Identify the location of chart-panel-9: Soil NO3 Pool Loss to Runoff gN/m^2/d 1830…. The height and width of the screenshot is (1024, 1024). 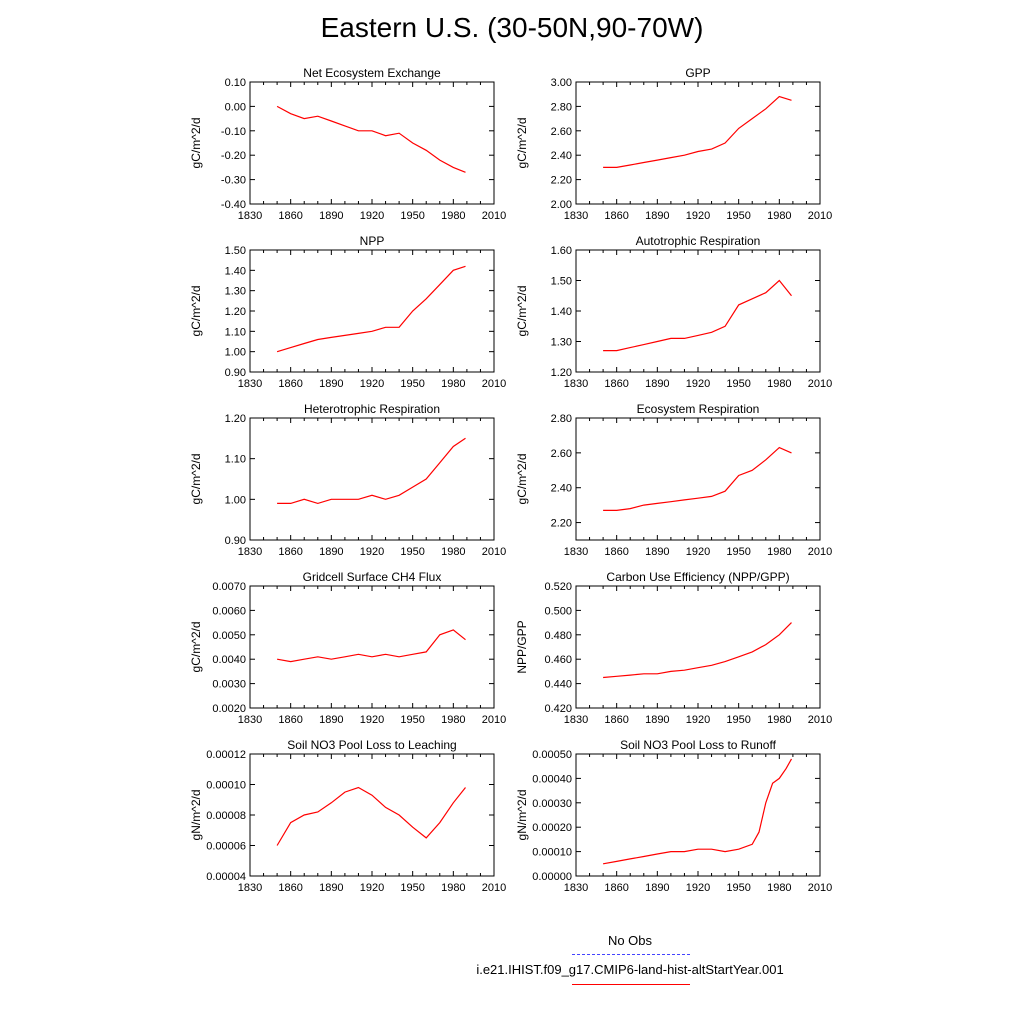
(673, 816).